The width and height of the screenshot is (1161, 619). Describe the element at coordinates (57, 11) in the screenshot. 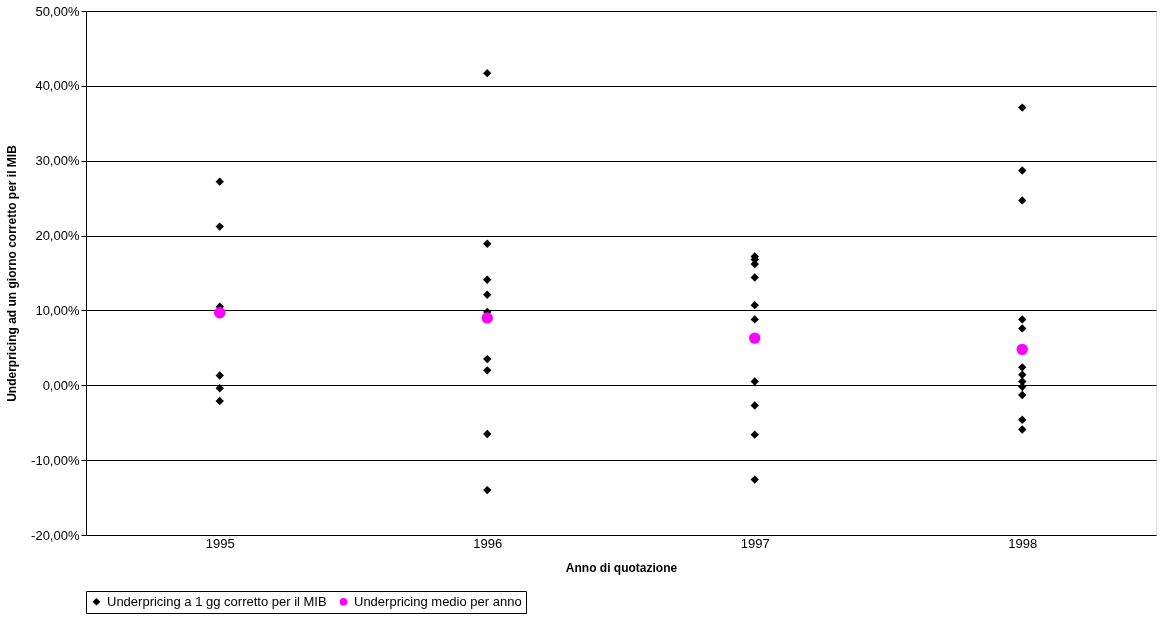

I see `y-tick-label: 50,00%` at that location.